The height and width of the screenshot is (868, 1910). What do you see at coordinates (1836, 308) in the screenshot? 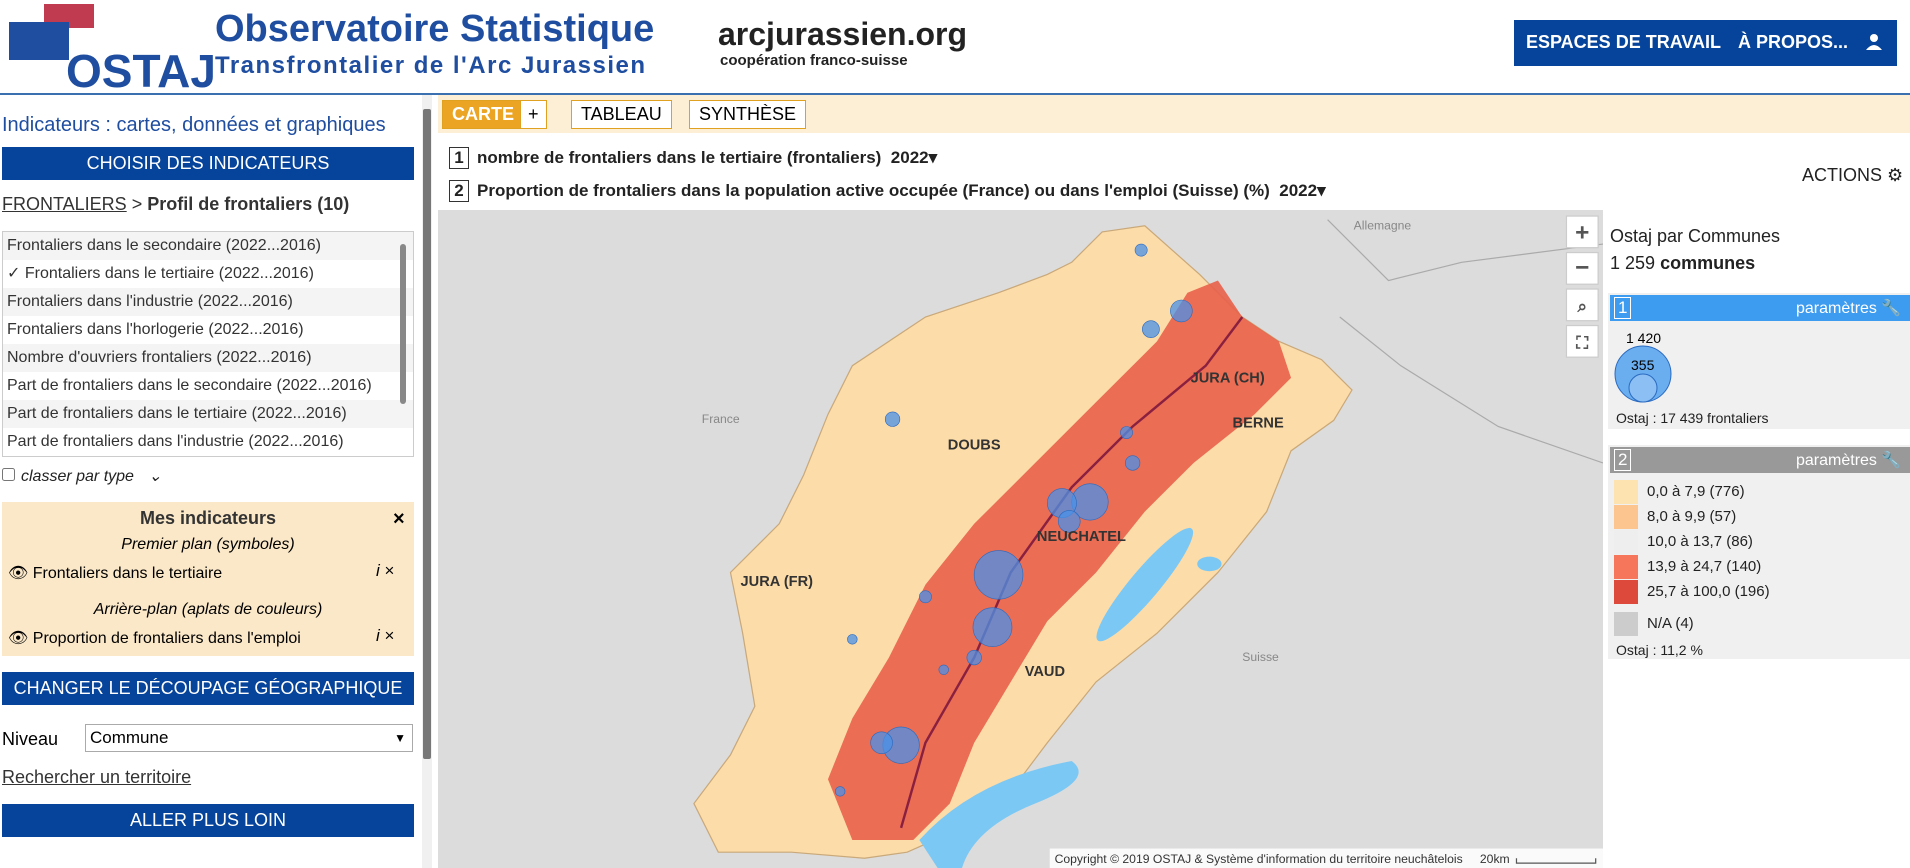
I see `params-label: paramètres` at bounding box center [1836, 308].